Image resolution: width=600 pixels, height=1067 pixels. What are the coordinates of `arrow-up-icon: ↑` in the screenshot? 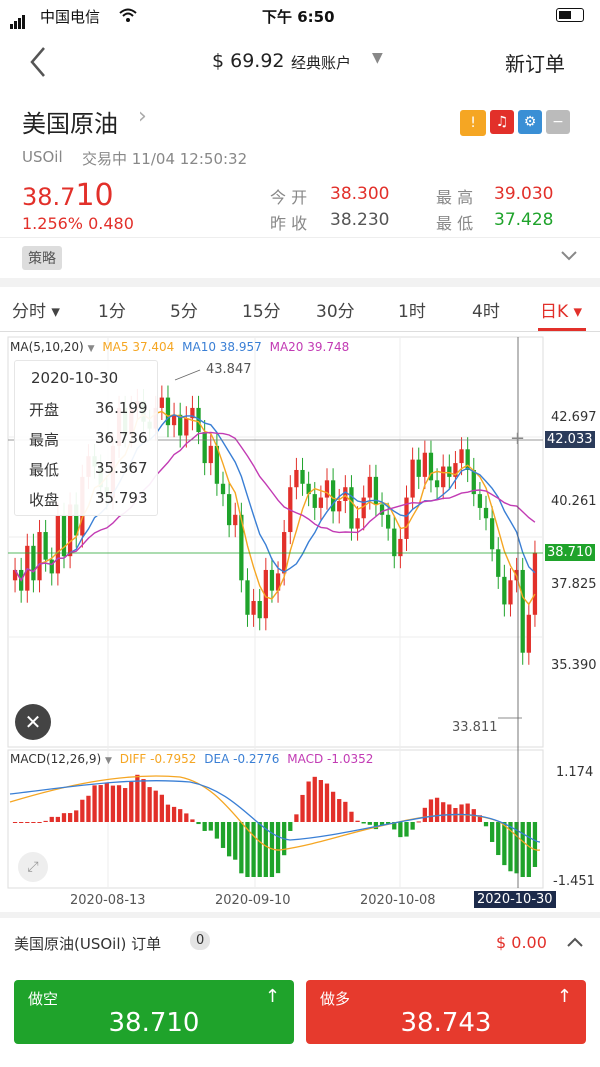 It's located at (272, 996).